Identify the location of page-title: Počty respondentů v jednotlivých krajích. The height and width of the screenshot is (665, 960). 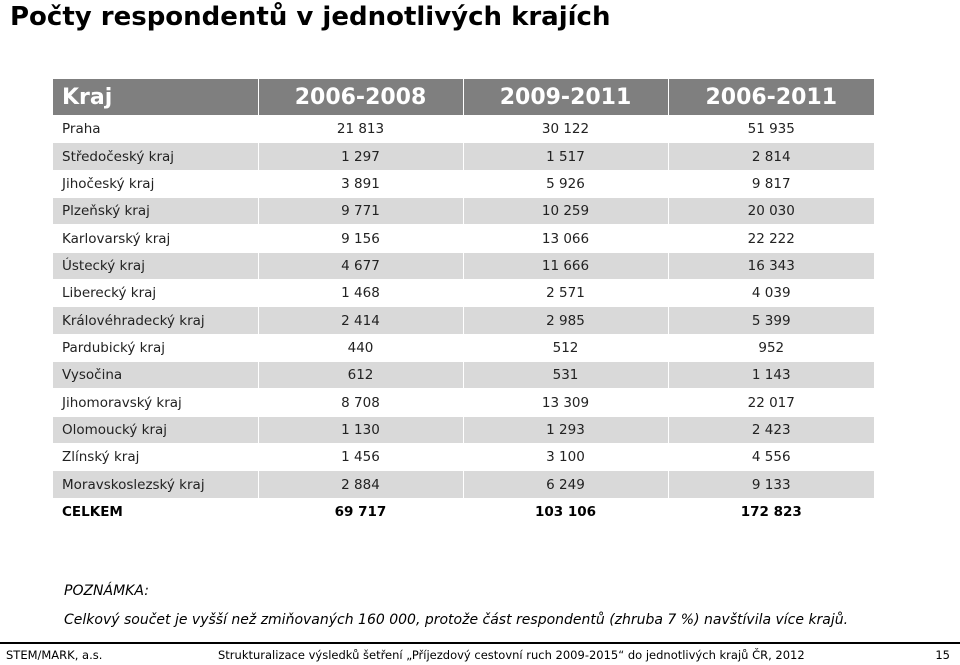
(310, 17).